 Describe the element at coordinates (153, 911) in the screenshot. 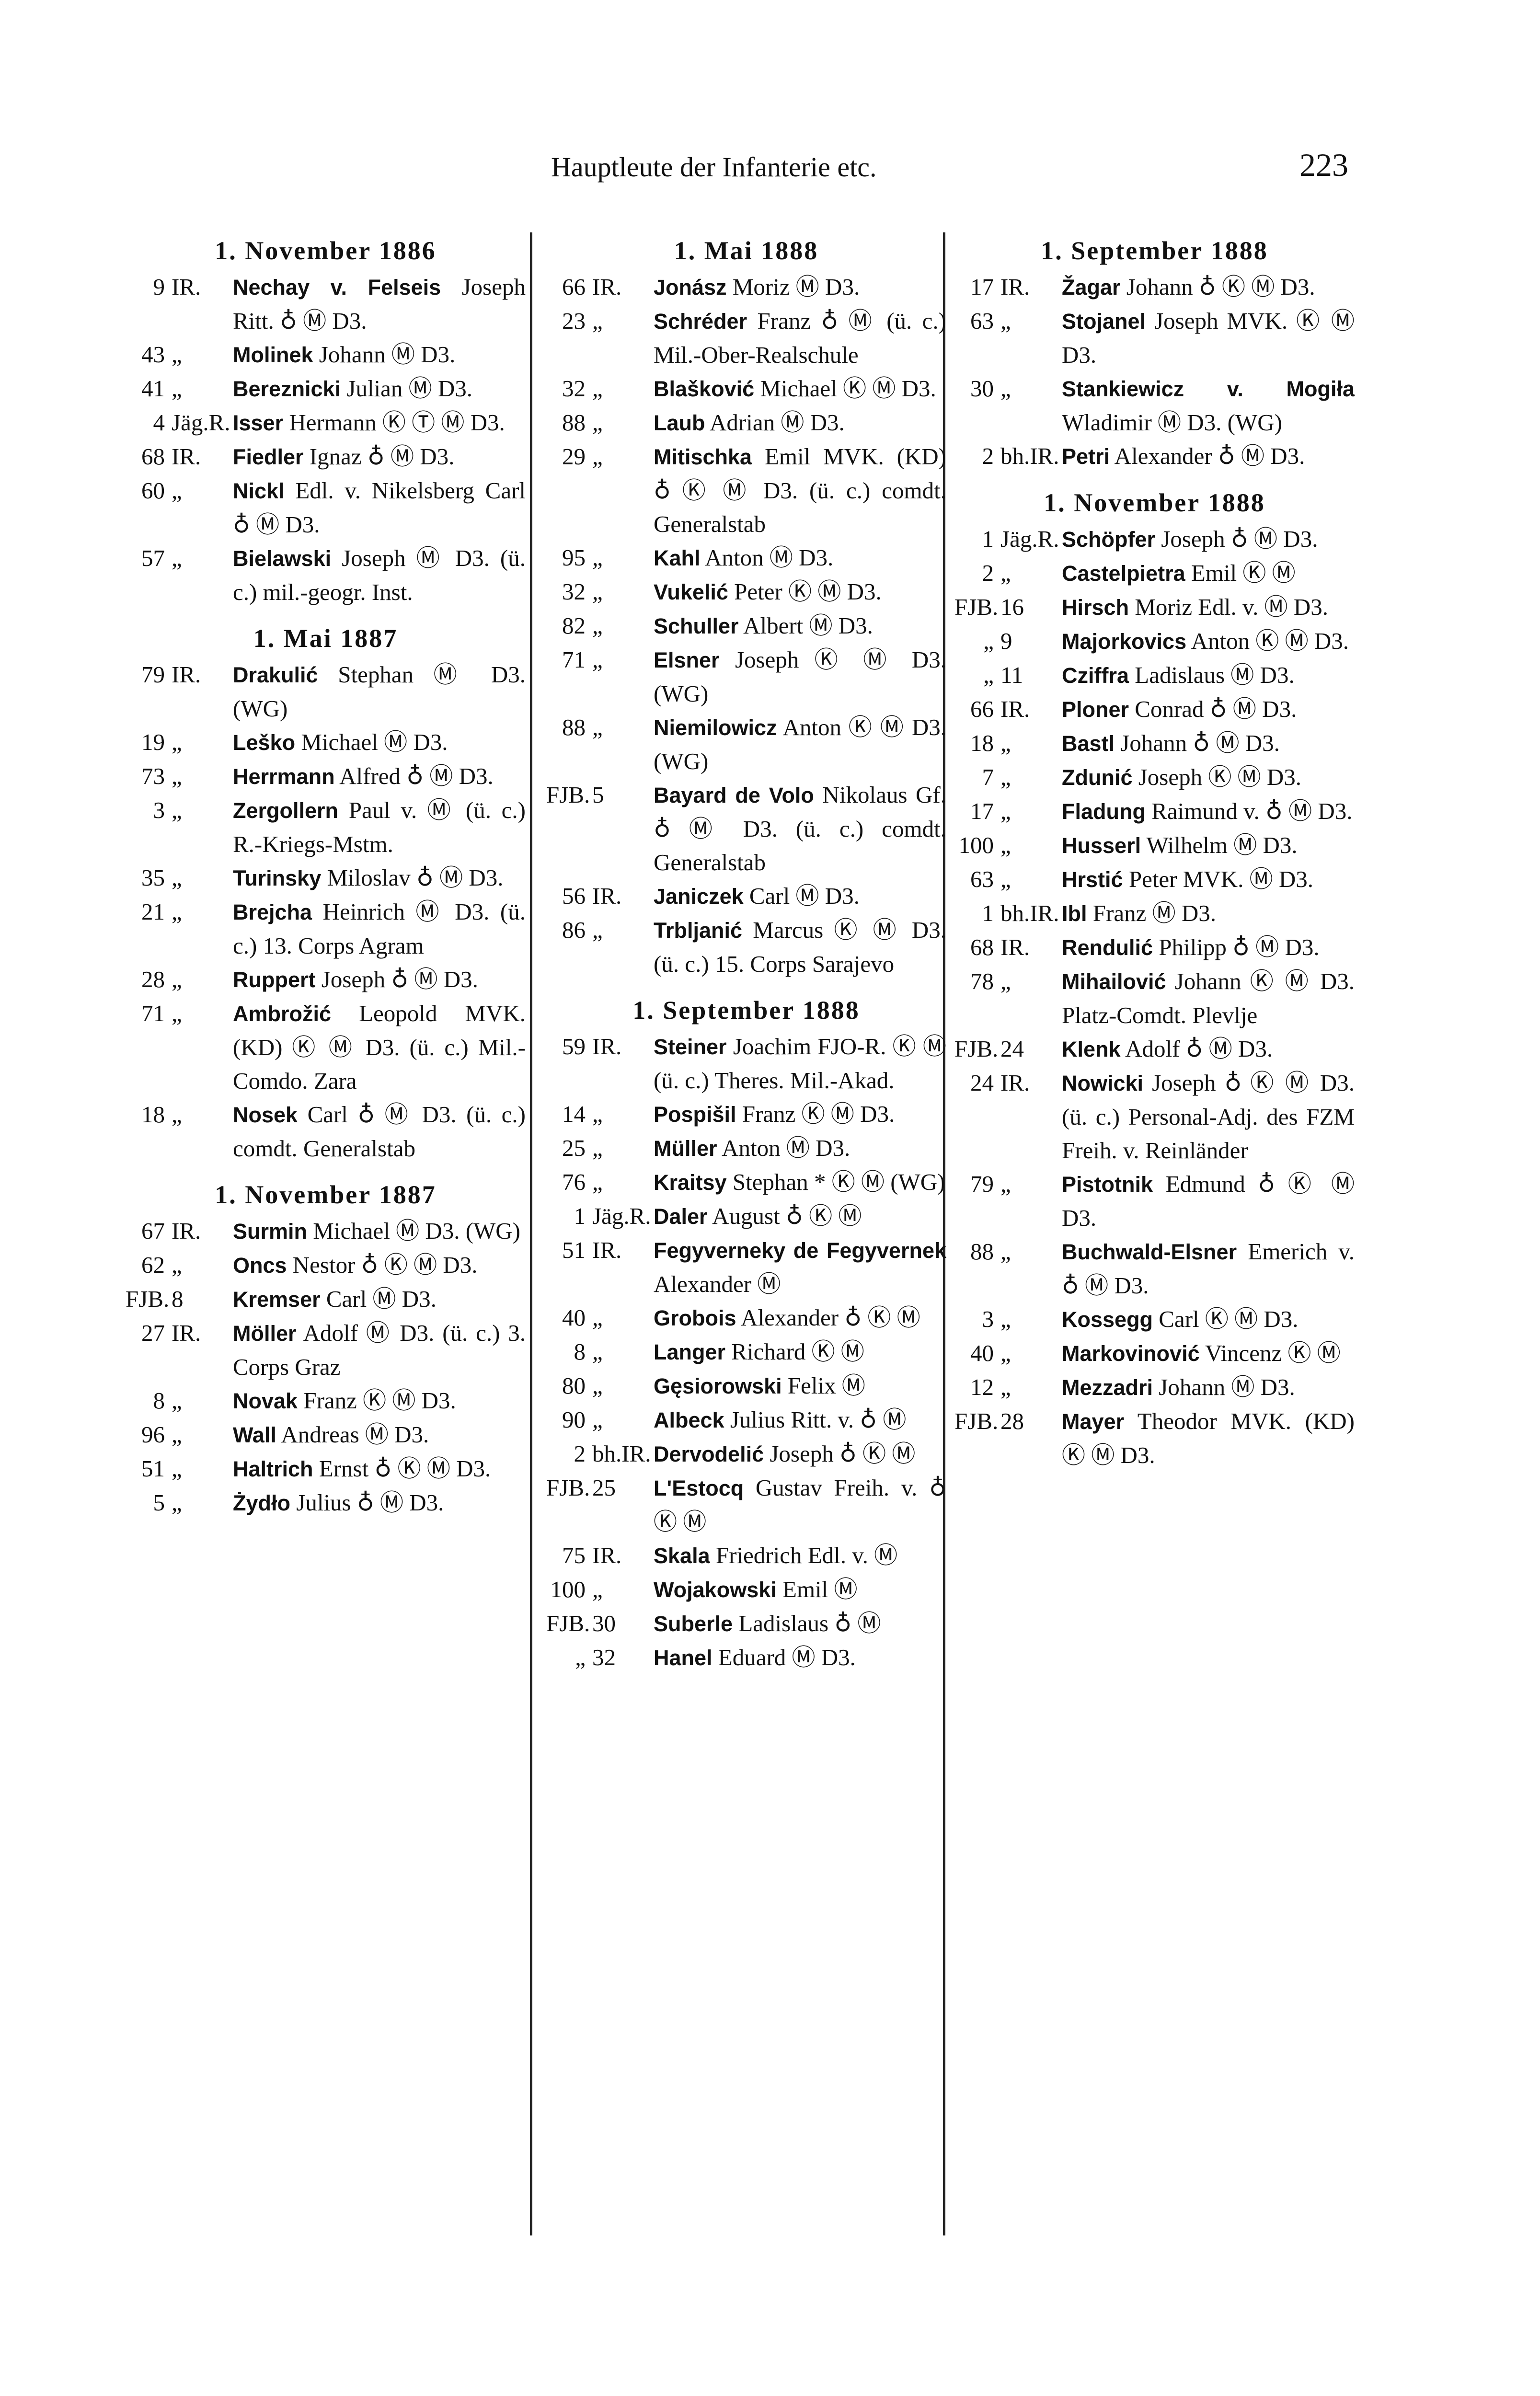

I see `regiment-number: 21` at that location.